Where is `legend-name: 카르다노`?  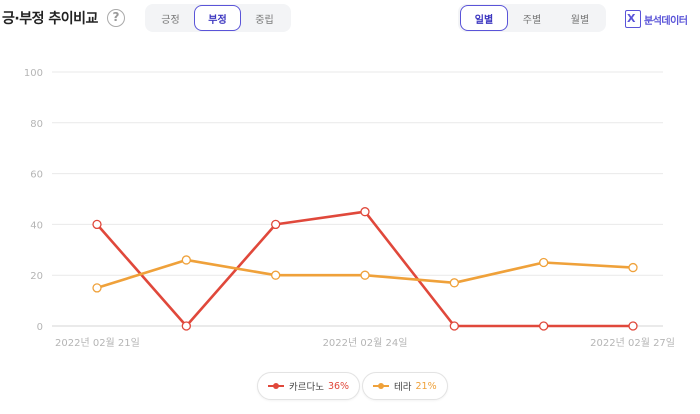 legend-name: 카르다노 is located at coordinates (306, 387).